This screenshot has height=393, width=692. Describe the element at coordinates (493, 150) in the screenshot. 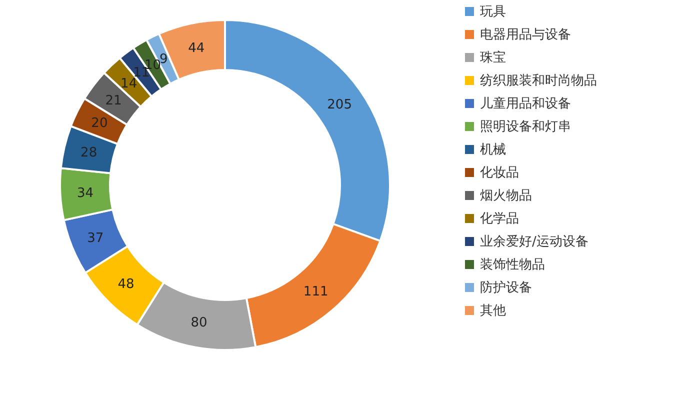

I see `legend-label: 机械` at that location.